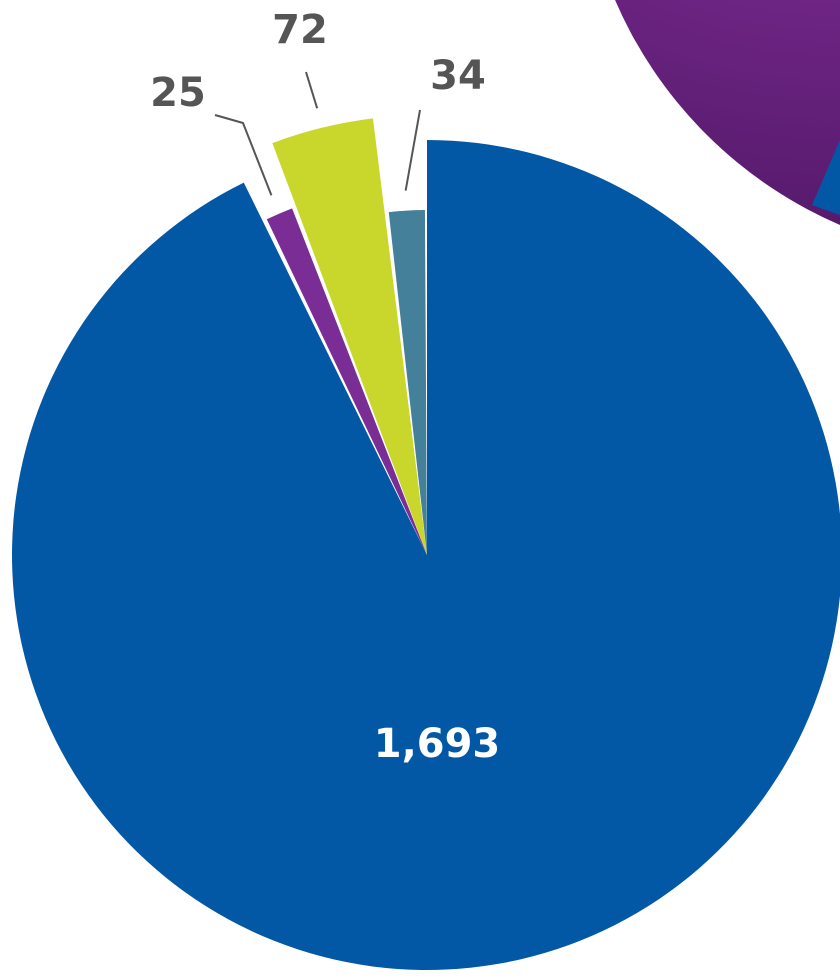  What do you see at coordinates (178, 93) in the screenshot?
I see `data-label: 25` at bounding box center [178, 93].